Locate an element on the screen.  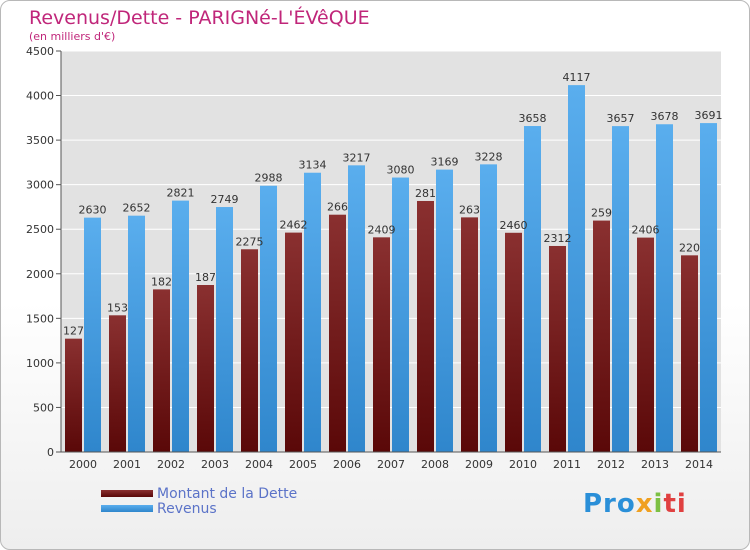
legend-label-dette: Montant de la Dette is located at coordinates (227, 494).